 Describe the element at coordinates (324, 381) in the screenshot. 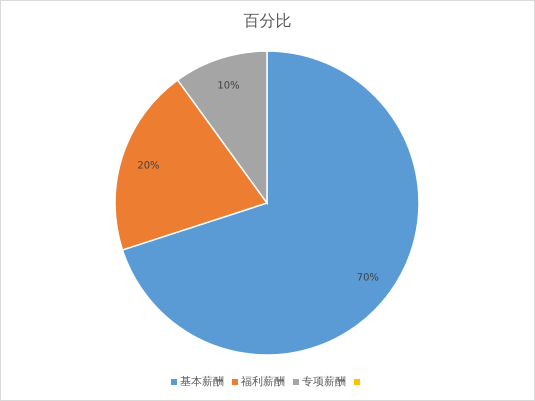

I see `legend-label: 专项薪酬` at that location.